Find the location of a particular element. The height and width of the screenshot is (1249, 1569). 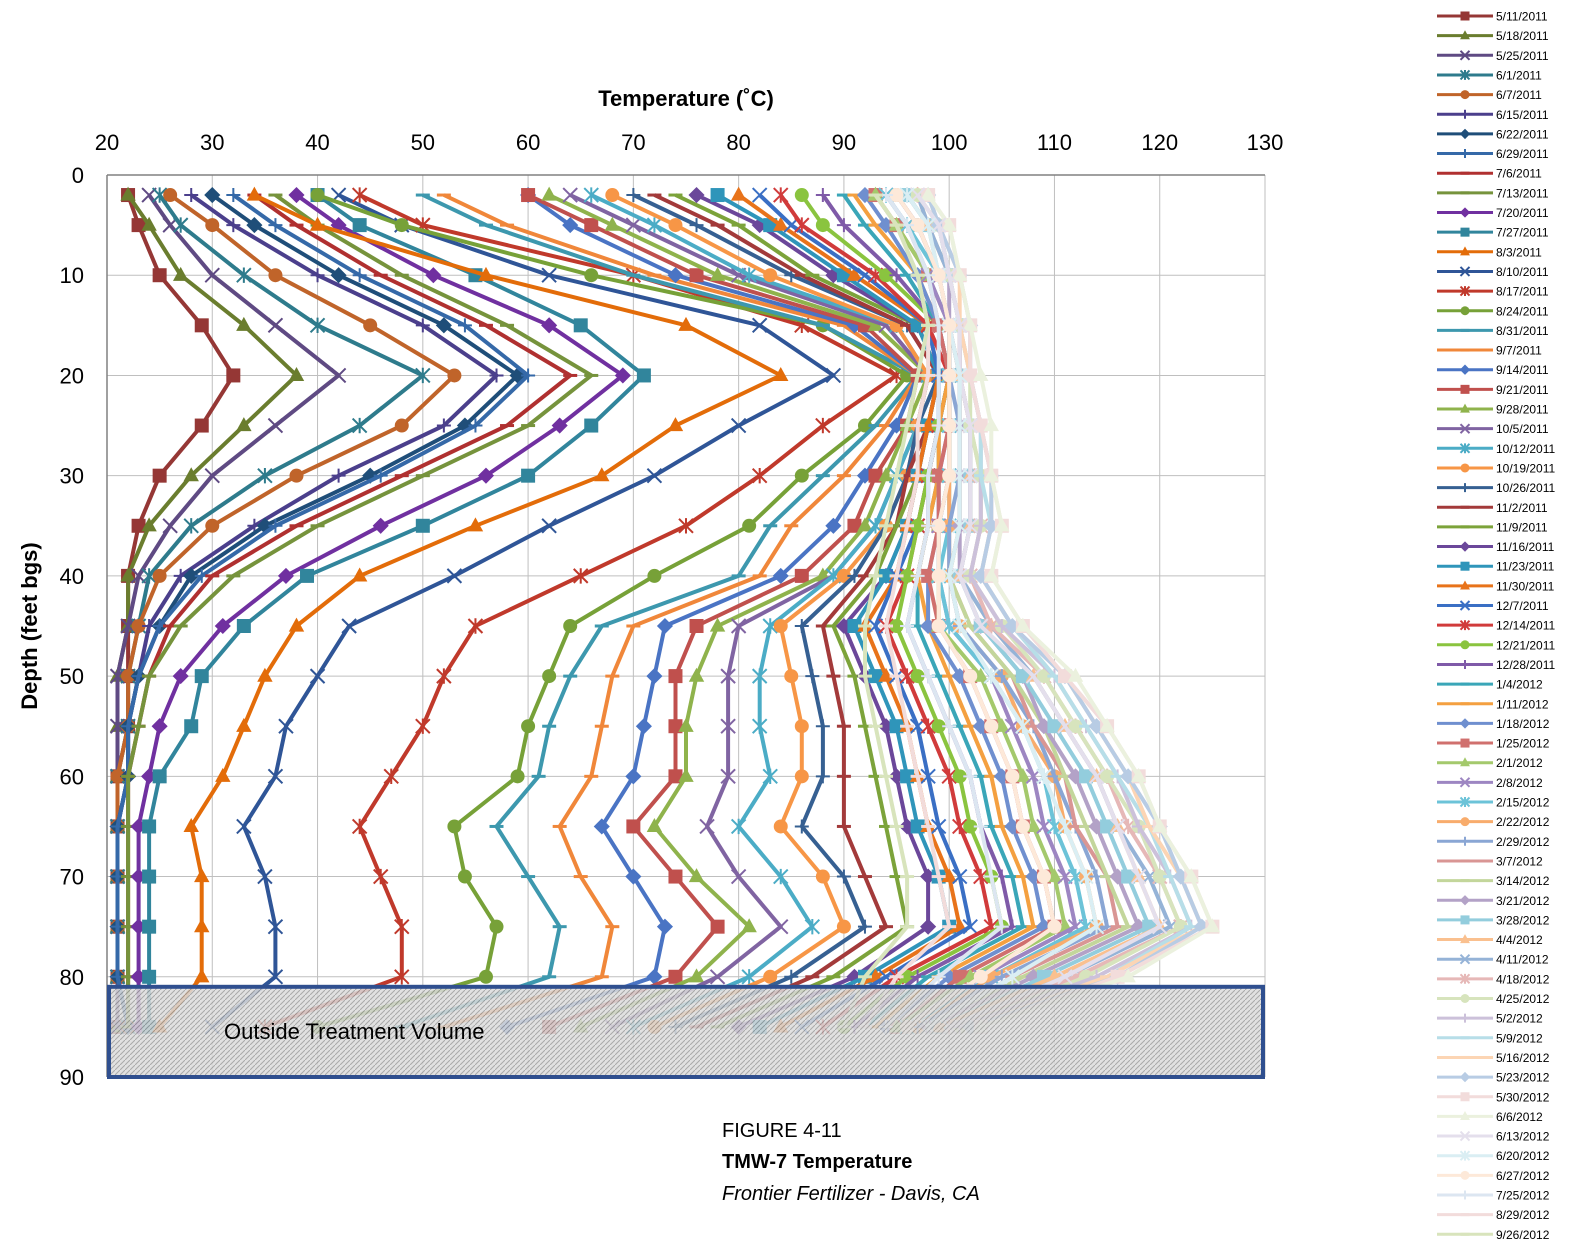

legend-label: 5/11/2011 is located at coordinates (1522, 17).